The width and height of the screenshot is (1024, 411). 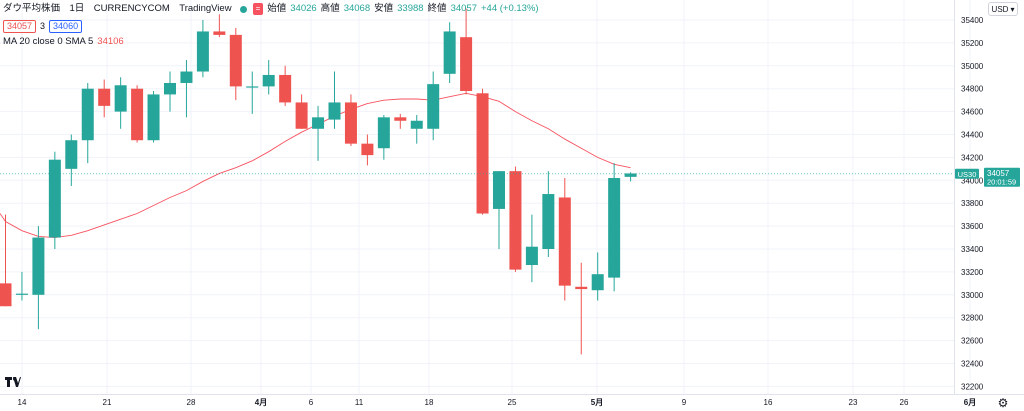 I want to click on y-tick-label: 35000, so click(x=972, y=66).